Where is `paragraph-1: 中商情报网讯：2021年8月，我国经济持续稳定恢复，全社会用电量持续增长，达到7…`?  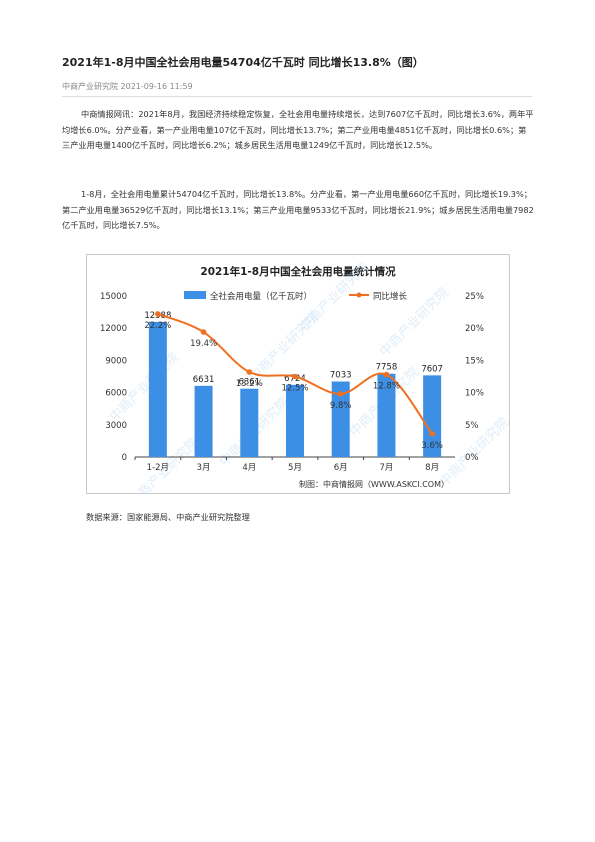 paragraph-1: 中商情报网讯：2021年8月，我国经济持续稳定恢复，全社会用电量持续增长，达到7… is located at coordinates (298, 129).